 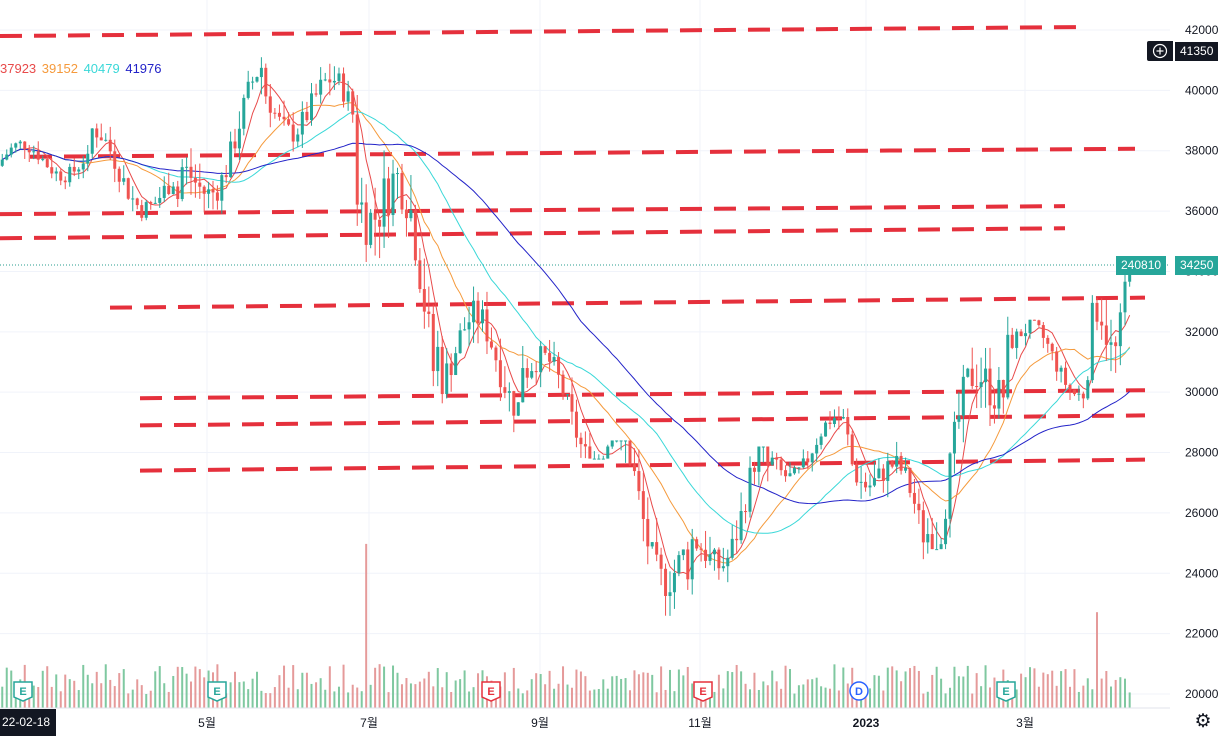 I want to click on crosshair-add-button, so click(x=1160, y=51).